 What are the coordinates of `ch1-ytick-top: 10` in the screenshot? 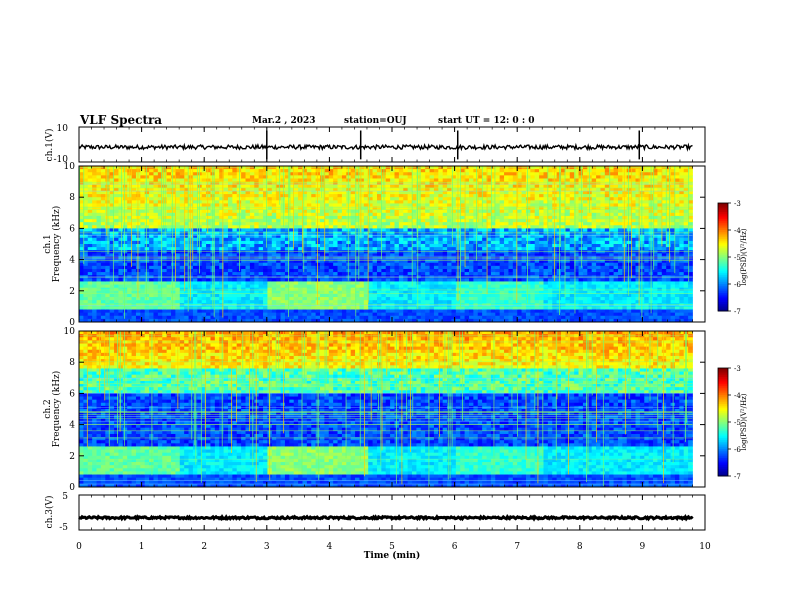 It's located at (63, 129).